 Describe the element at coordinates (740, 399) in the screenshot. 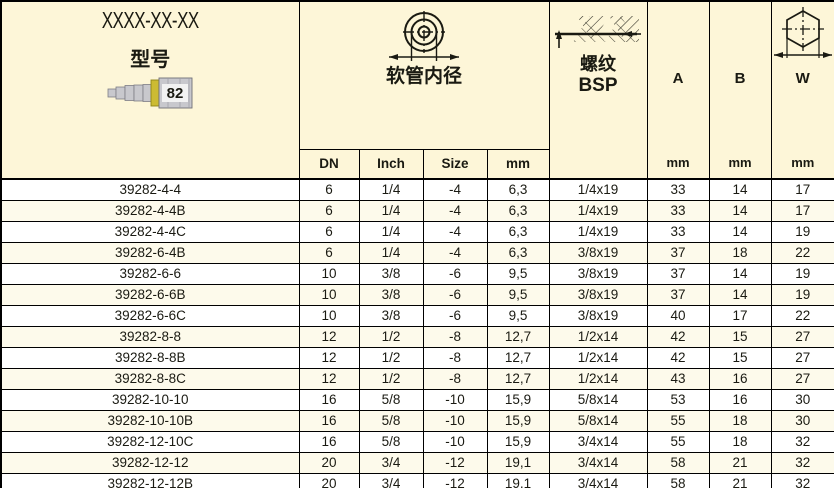

I see `cell-dim-b: 16` at that location.